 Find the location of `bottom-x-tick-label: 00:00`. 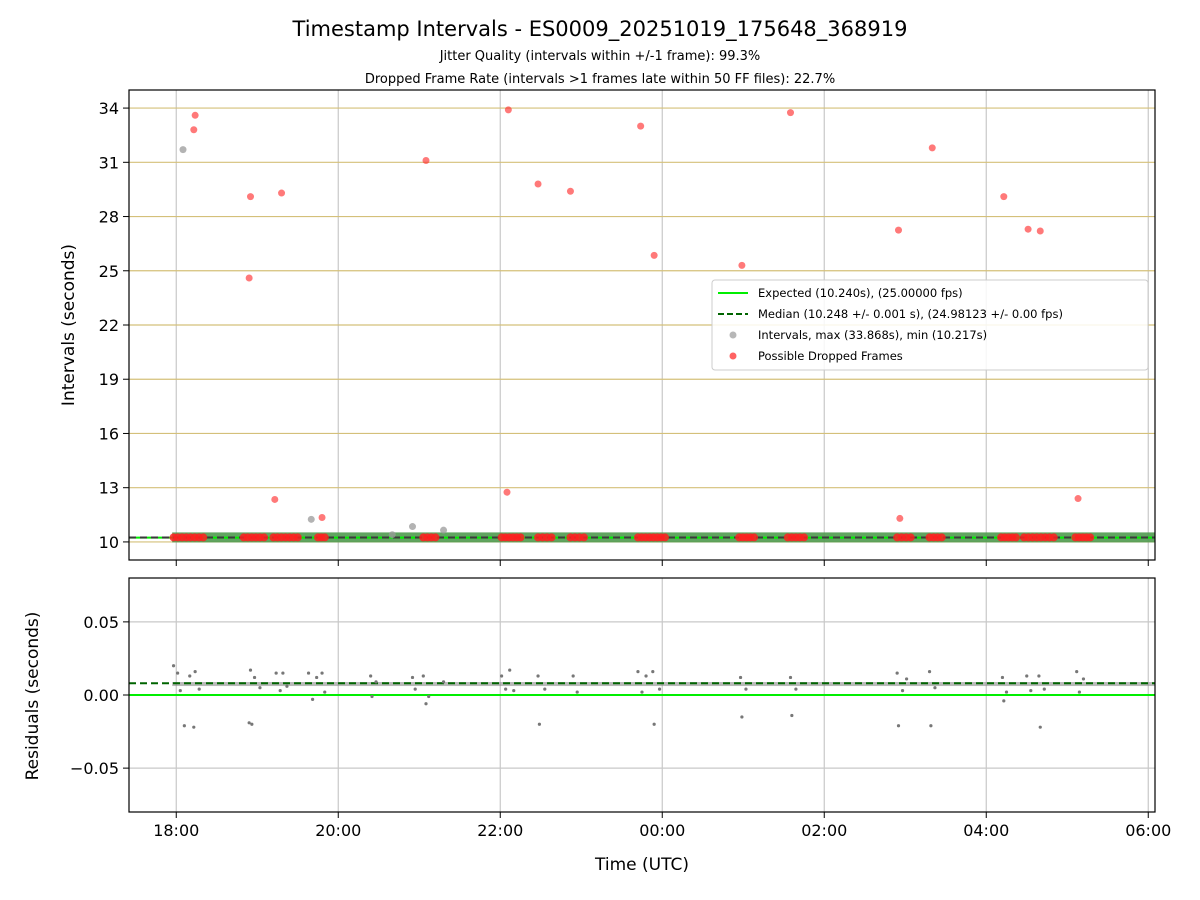

bottom-x-tick-label: 00:00 is located at coordinates (662, 830).